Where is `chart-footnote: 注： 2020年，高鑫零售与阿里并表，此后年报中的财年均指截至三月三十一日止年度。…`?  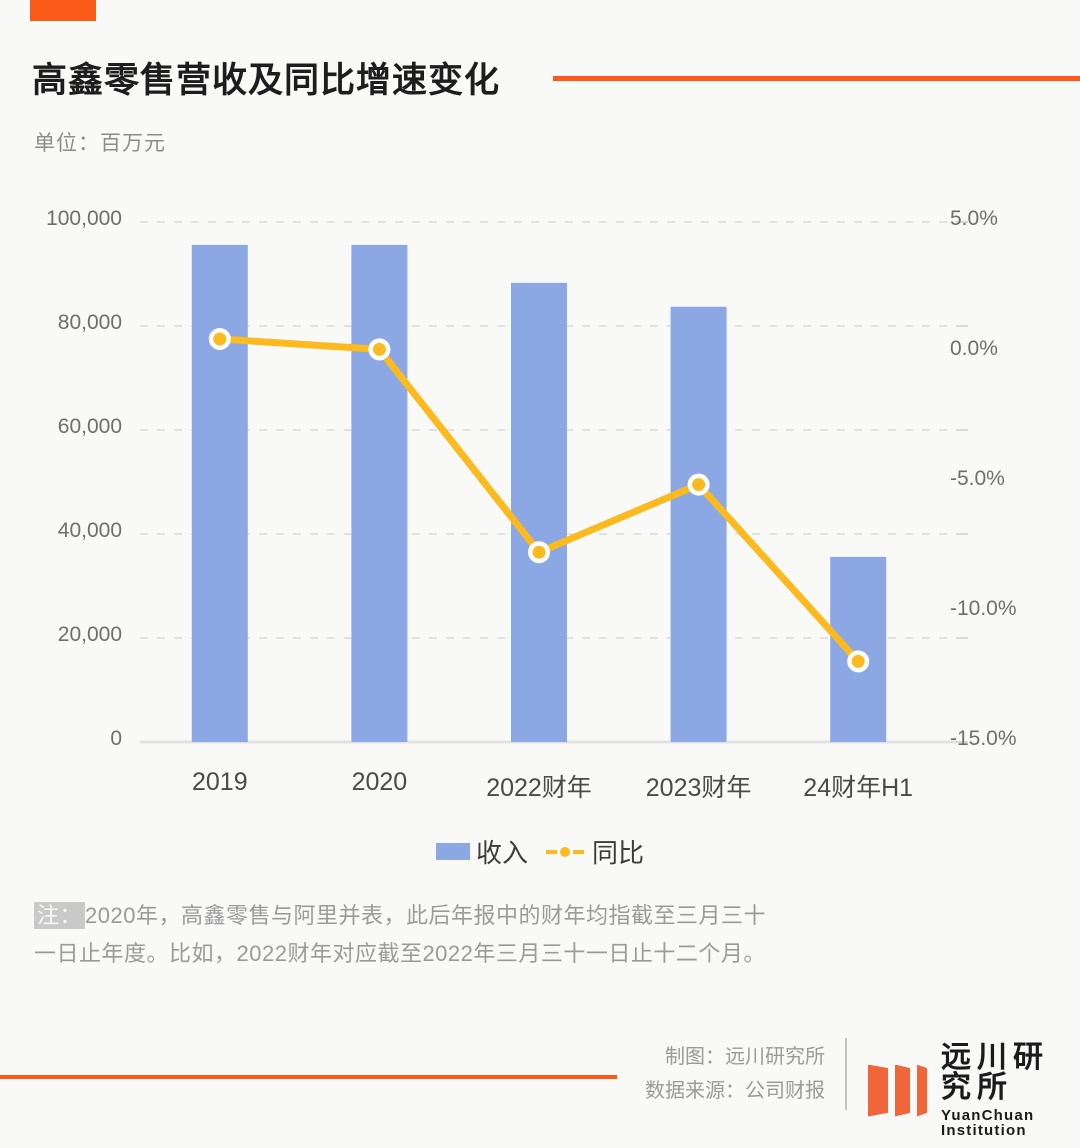 chart-footnote: 注： 2020年，高鑫零售与阿里并表，此后年报中的财年均指截至三月三十一日止年度。… is located at coordinates (404, 935).